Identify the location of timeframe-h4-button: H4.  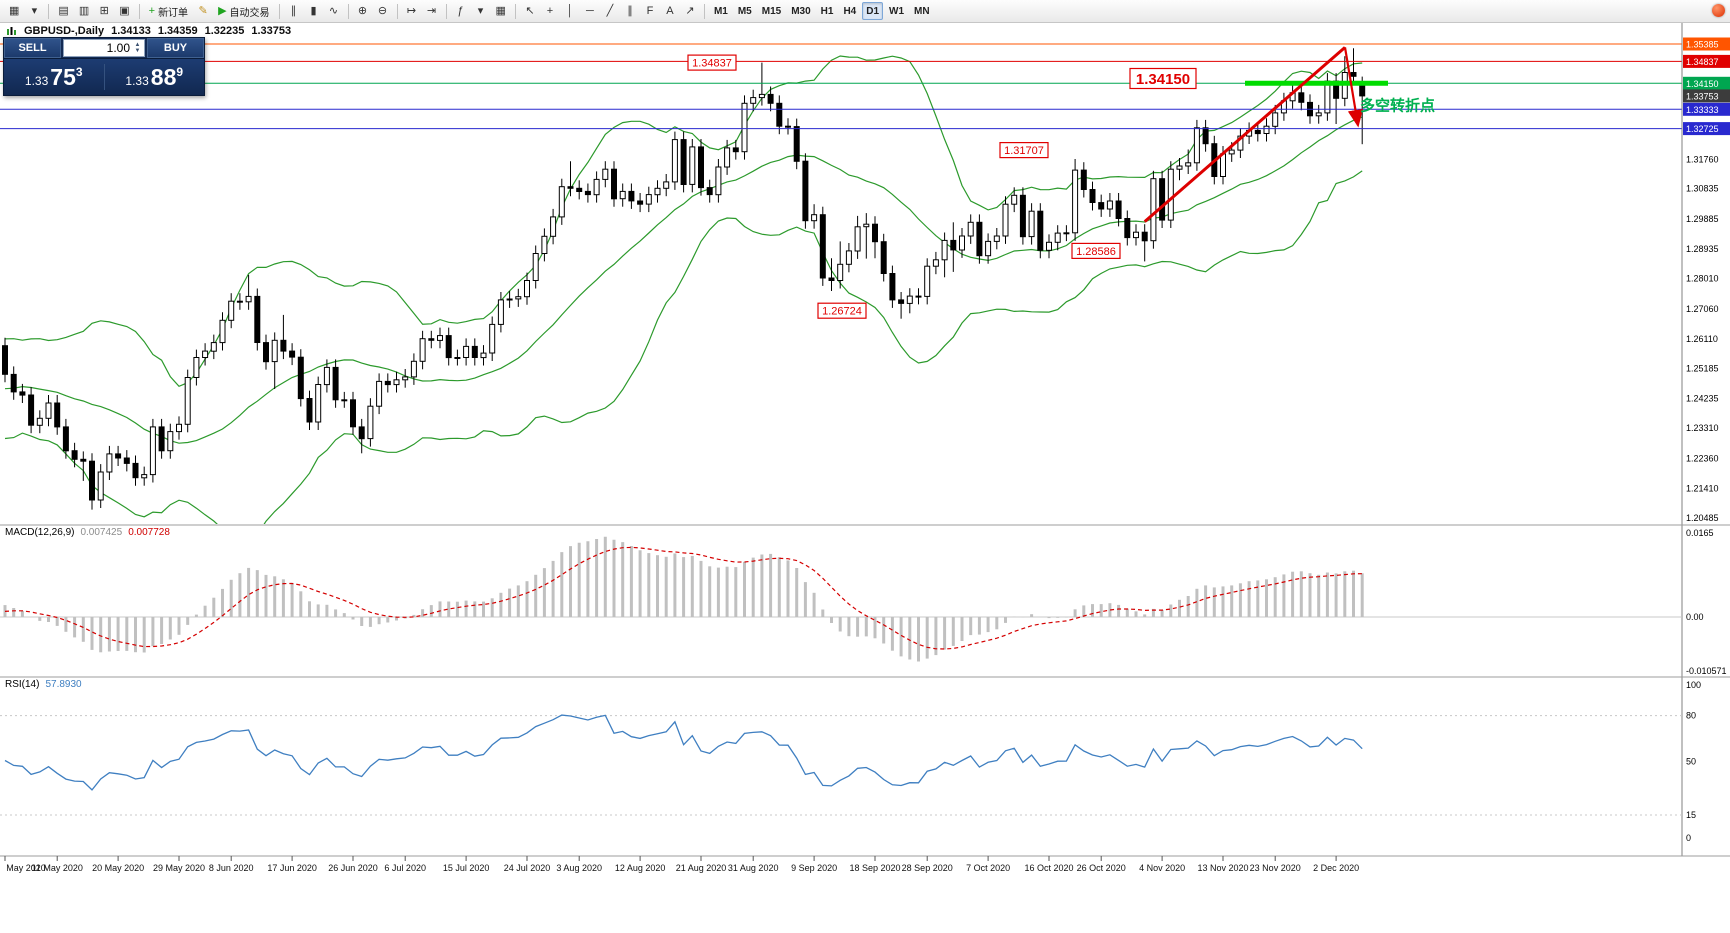
(849, 11).